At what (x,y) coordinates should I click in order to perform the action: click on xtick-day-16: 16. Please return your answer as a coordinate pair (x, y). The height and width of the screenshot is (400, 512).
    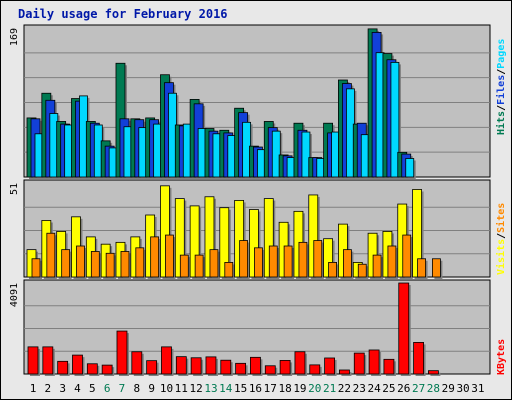
    Looking at the image, I should click on (255, 388).